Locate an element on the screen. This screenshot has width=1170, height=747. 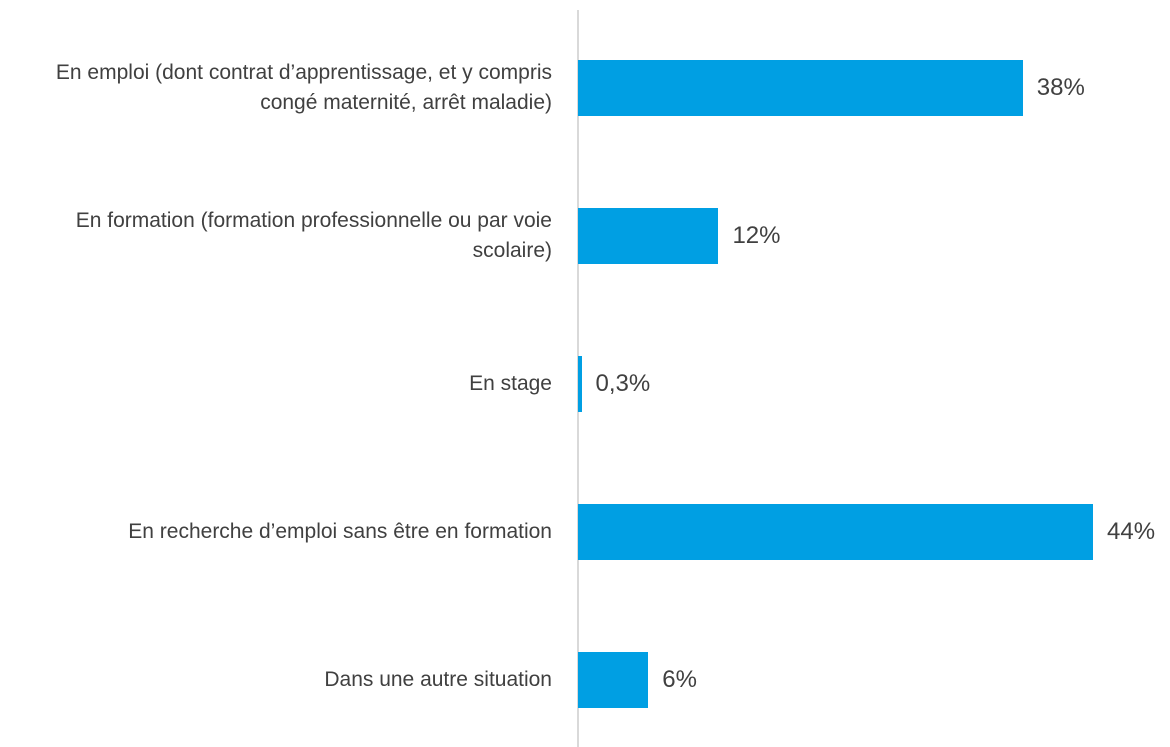
category-label: En stage is located at coordinates (510, 383).